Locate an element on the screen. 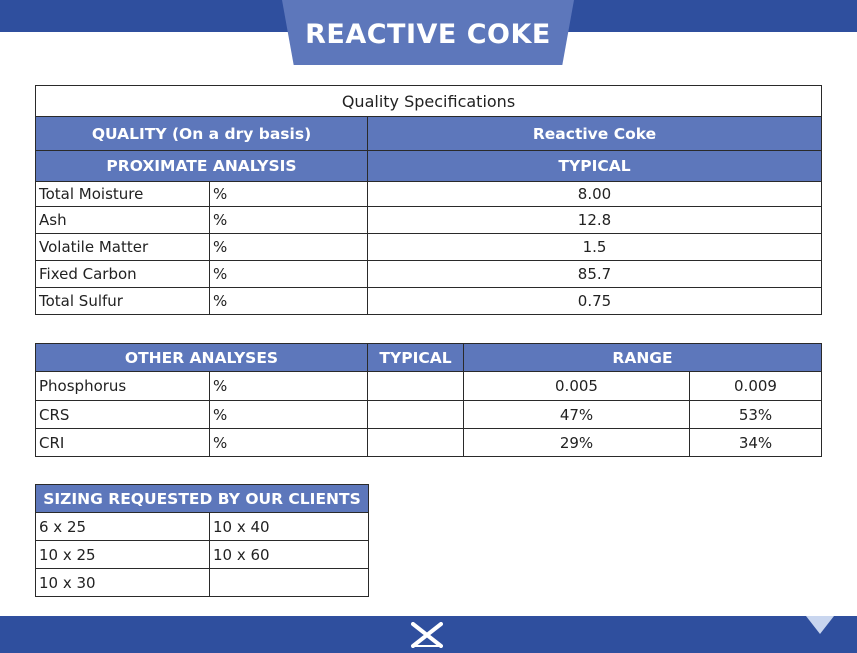 Image resolution: width=857 pixels, height=653 pixels. table-row: CRS % 47% 53% is located at coordinates (428, 414).